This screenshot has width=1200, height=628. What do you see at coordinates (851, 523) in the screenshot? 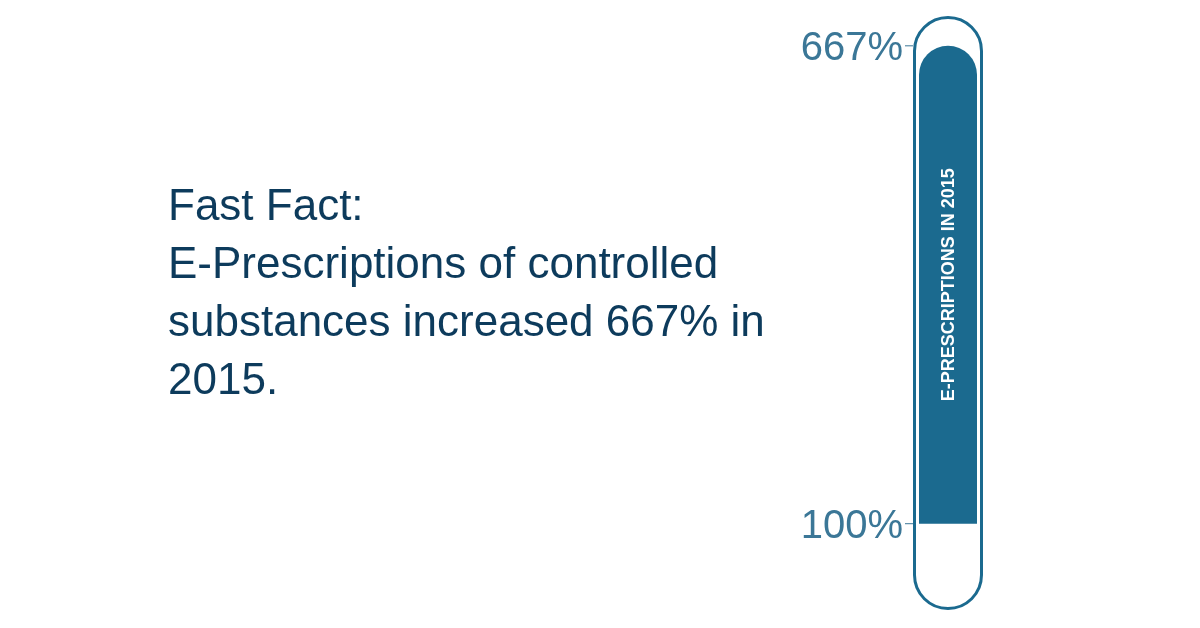
I see `y-tick-label: 100%` at bounding box center [851, 523].